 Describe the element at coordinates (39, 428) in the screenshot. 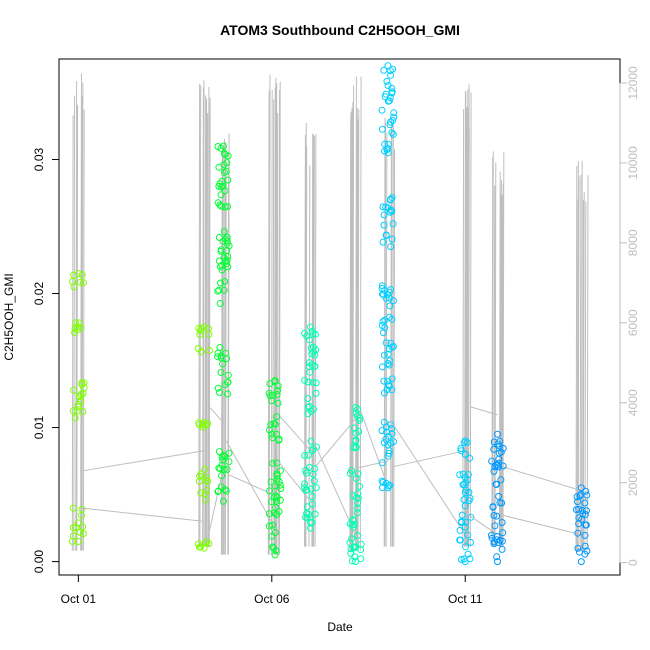

I see `y-tick-label: 0.01` at that location.